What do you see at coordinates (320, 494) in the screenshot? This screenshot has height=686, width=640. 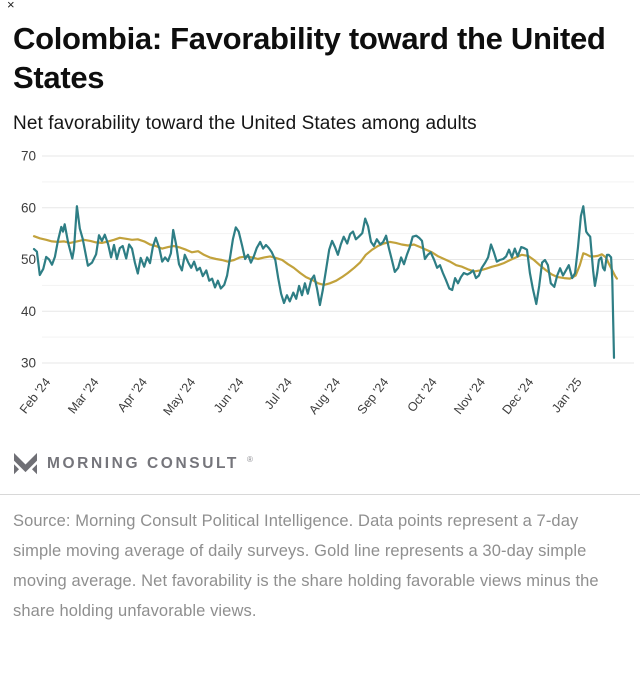 I see `footer-divider` at bounding box center [320, 494].